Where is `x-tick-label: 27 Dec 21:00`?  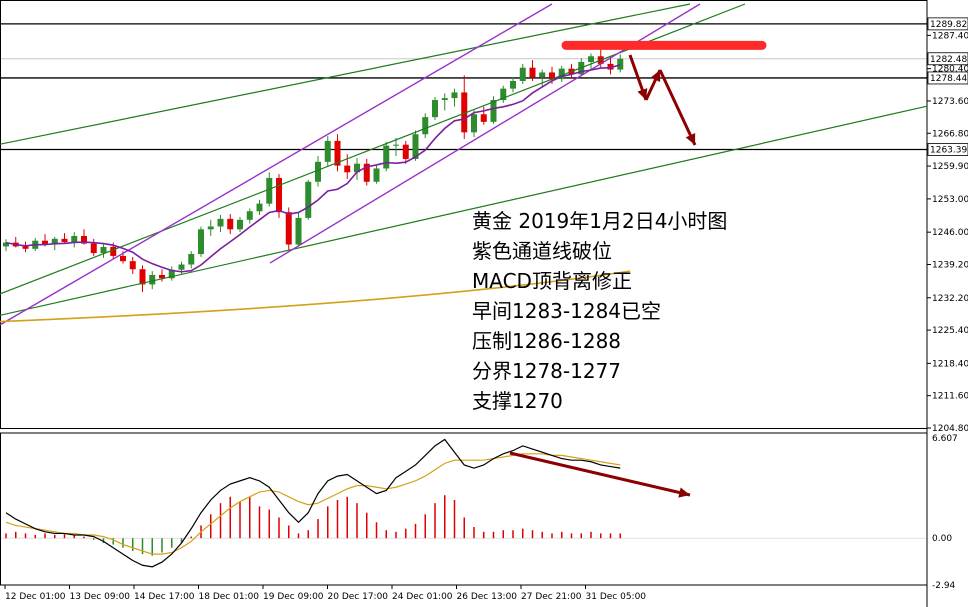
x-tick-label: 27 Dec 21:00 is located at coordinates (551, 597).